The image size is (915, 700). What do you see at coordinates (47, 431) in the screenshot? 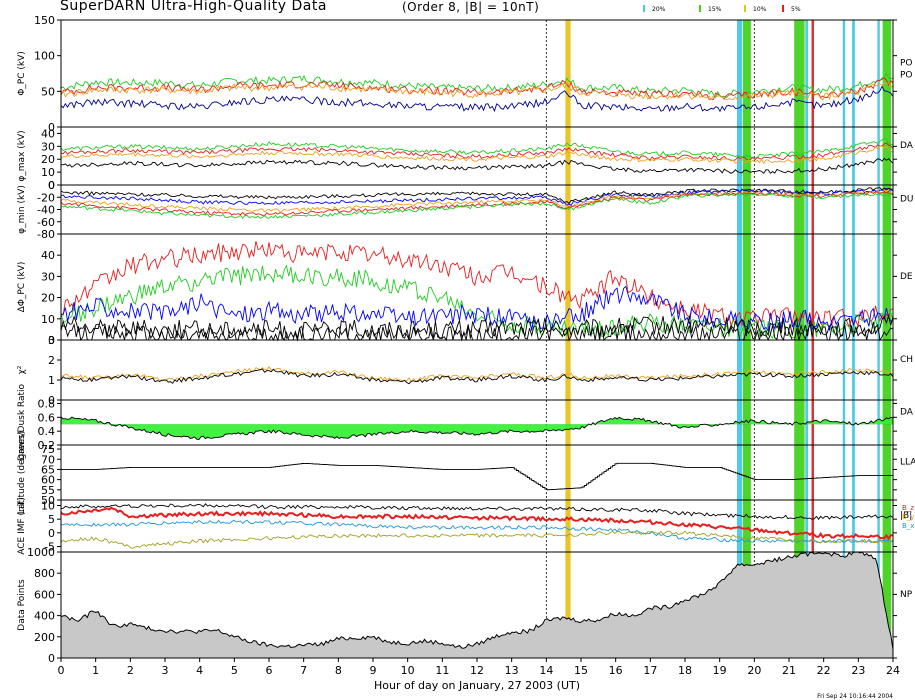
I see `ytick-label-ratio-1: 0.4` at bounding box center [47, 431].